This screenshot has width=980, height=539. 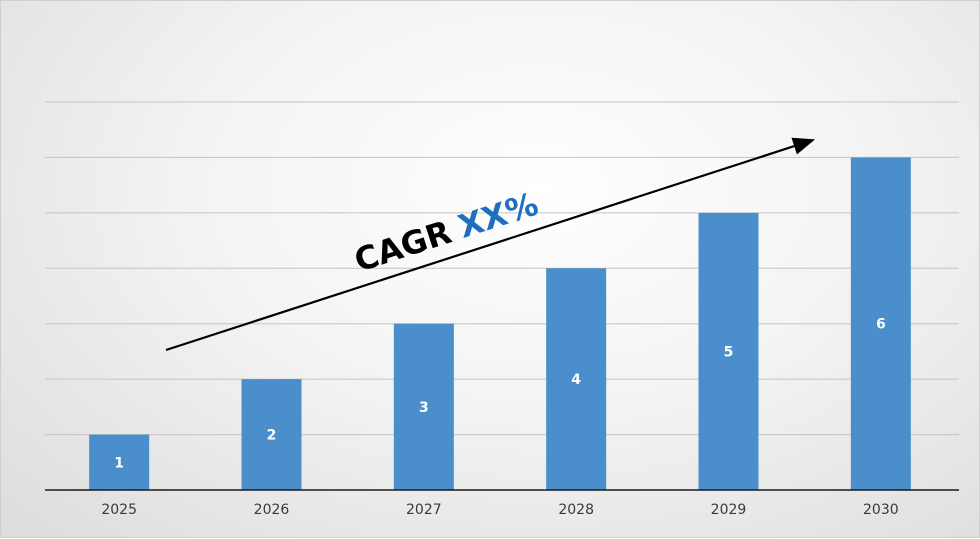 What do you see at coordinates (119, 510) in the screenshot?
I see `x-tick-2025: 2025` at bounding box center [119, 510].